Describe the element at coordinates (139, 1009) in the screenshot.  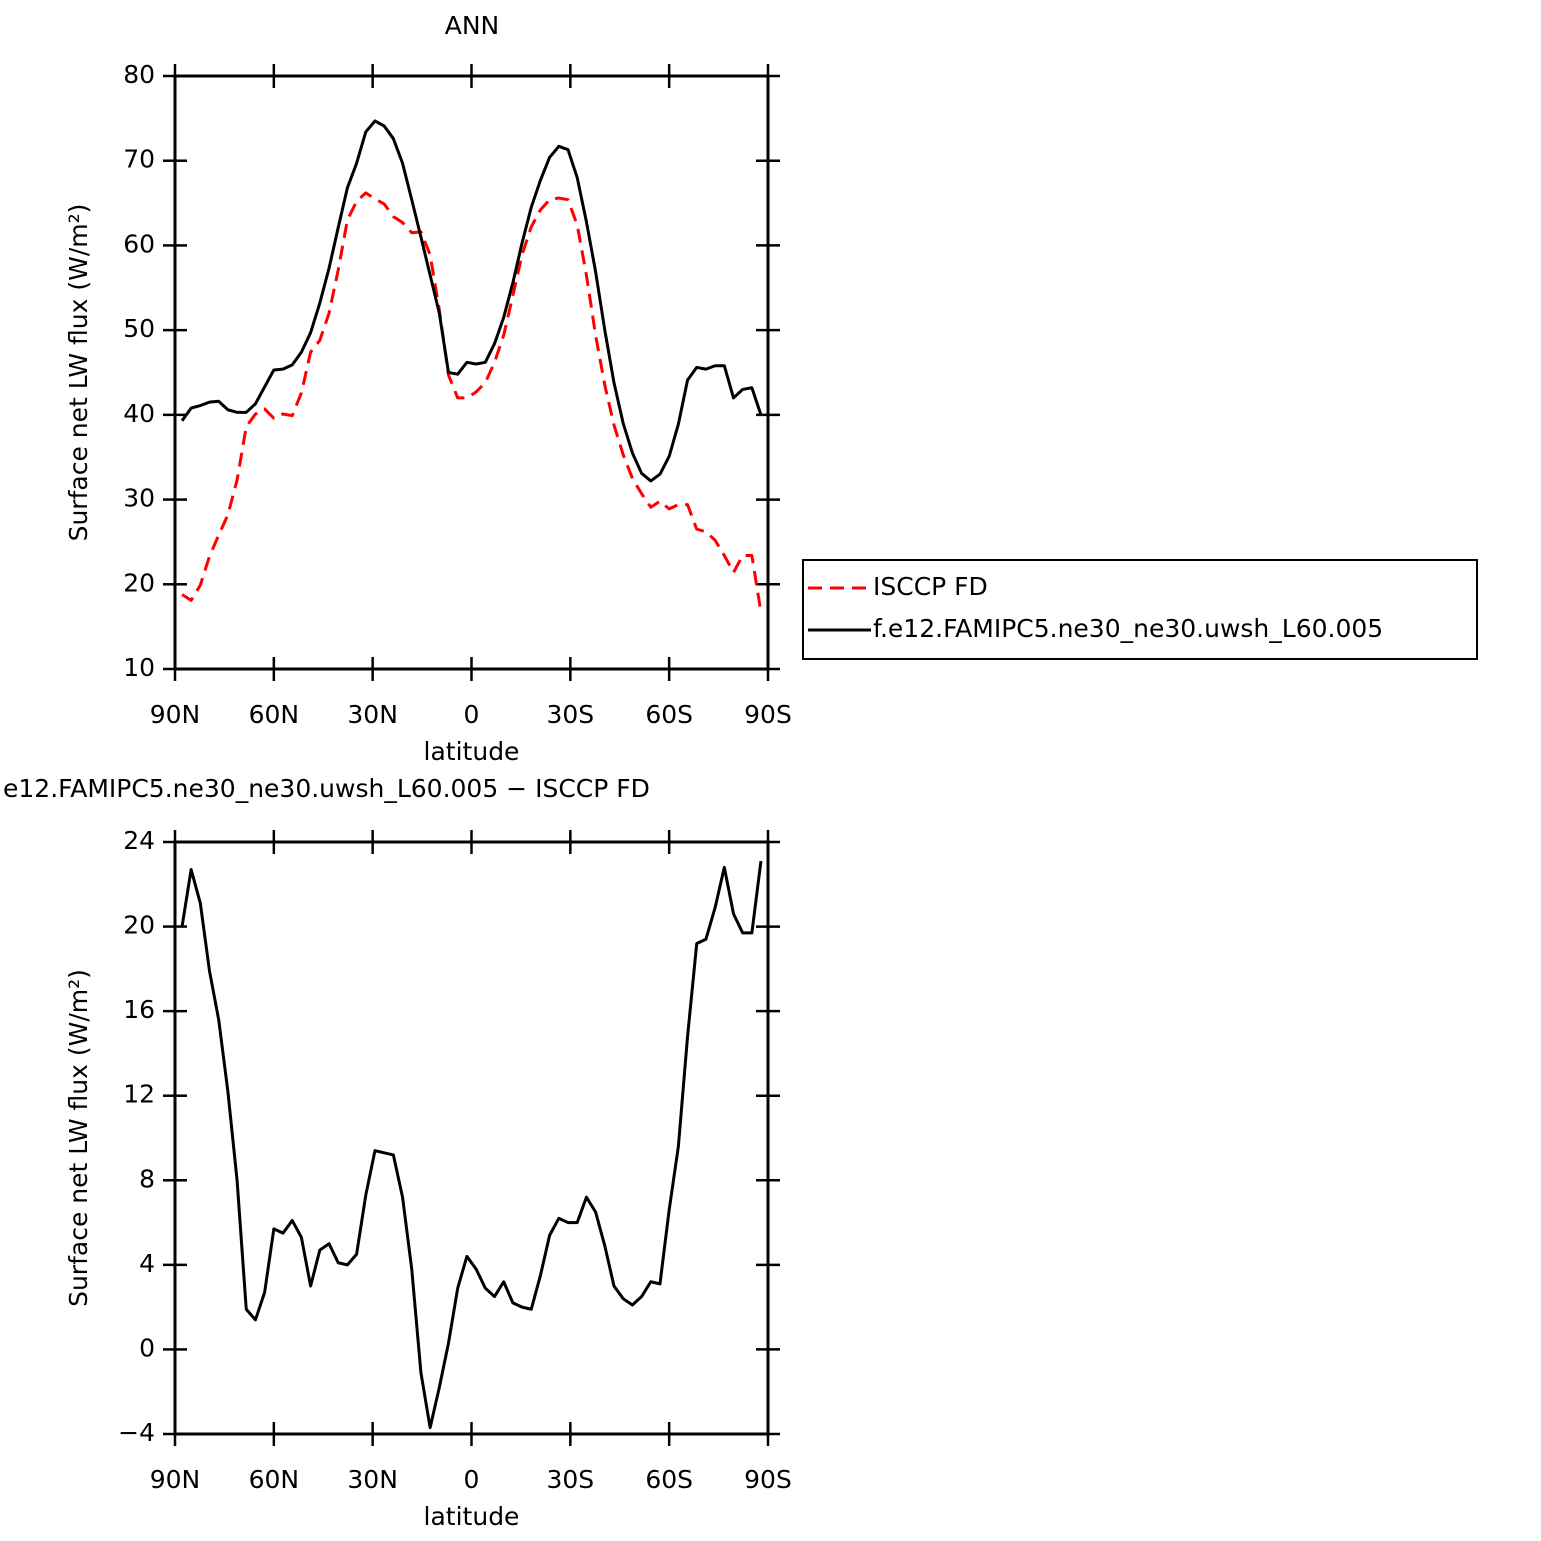
I see `y-tick-label: 16` at that location.